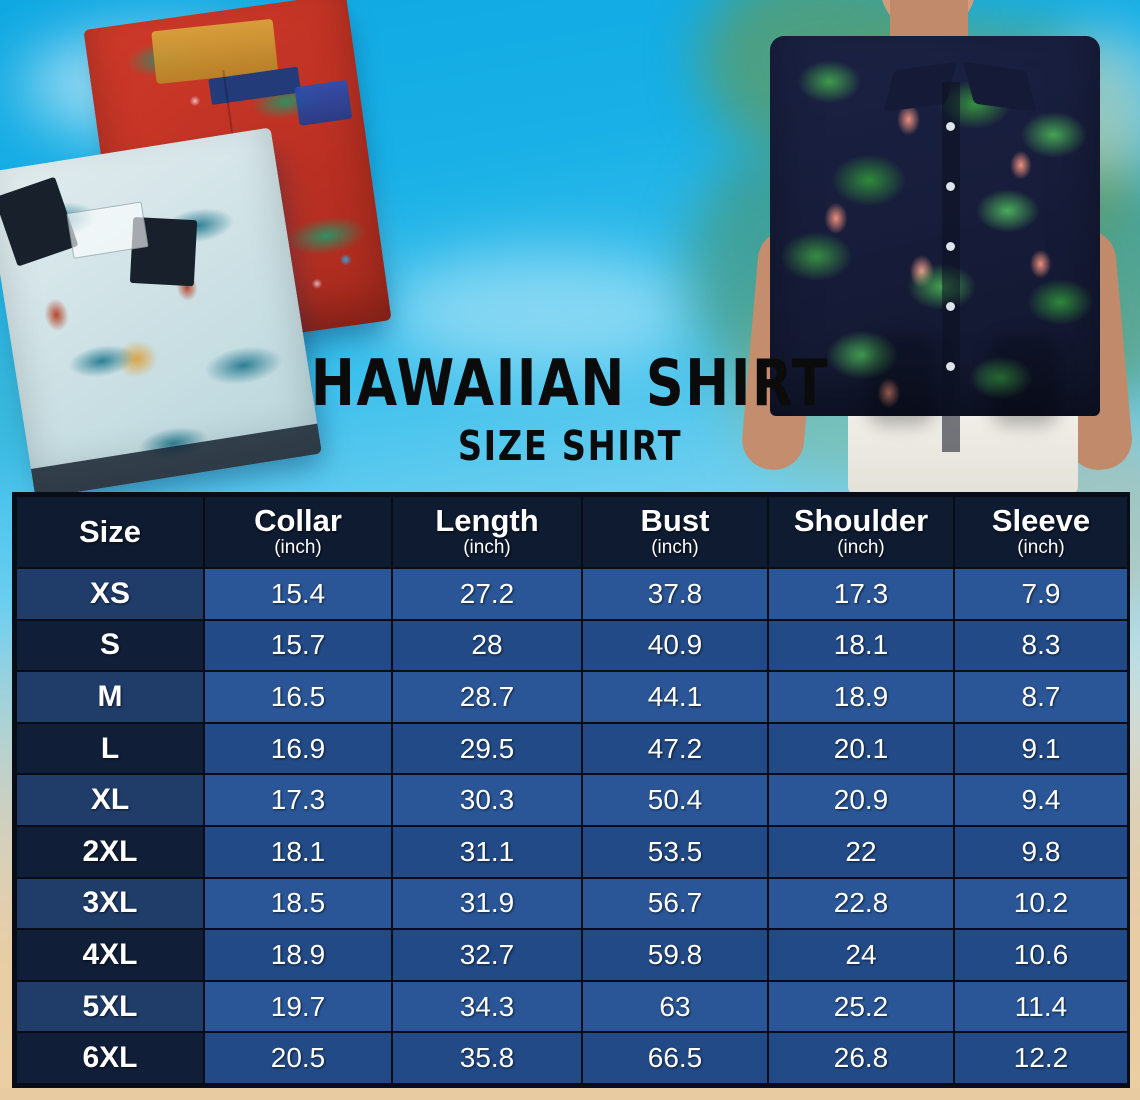 This screenshot has height=1100, width=1140. What do you see at coordinates (110, 955) in the screenshot?
I see `cell-size: 4XL` at bounding box center [110, 955].